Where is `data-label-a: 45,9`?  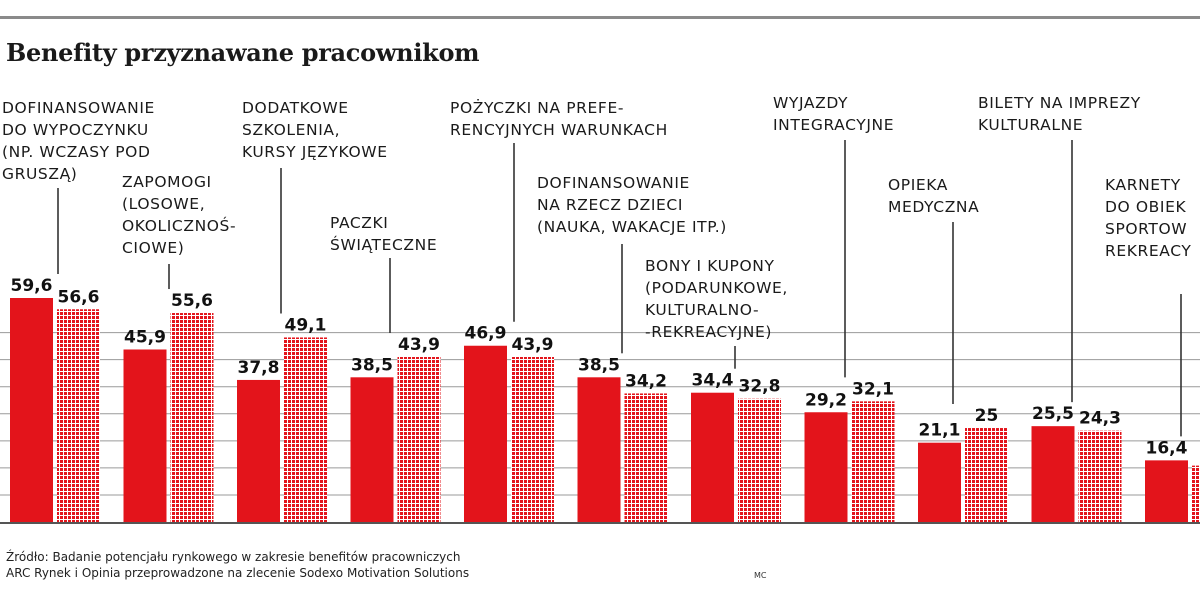
data-label-a: 45,9 is located at coordinates (145, 337).